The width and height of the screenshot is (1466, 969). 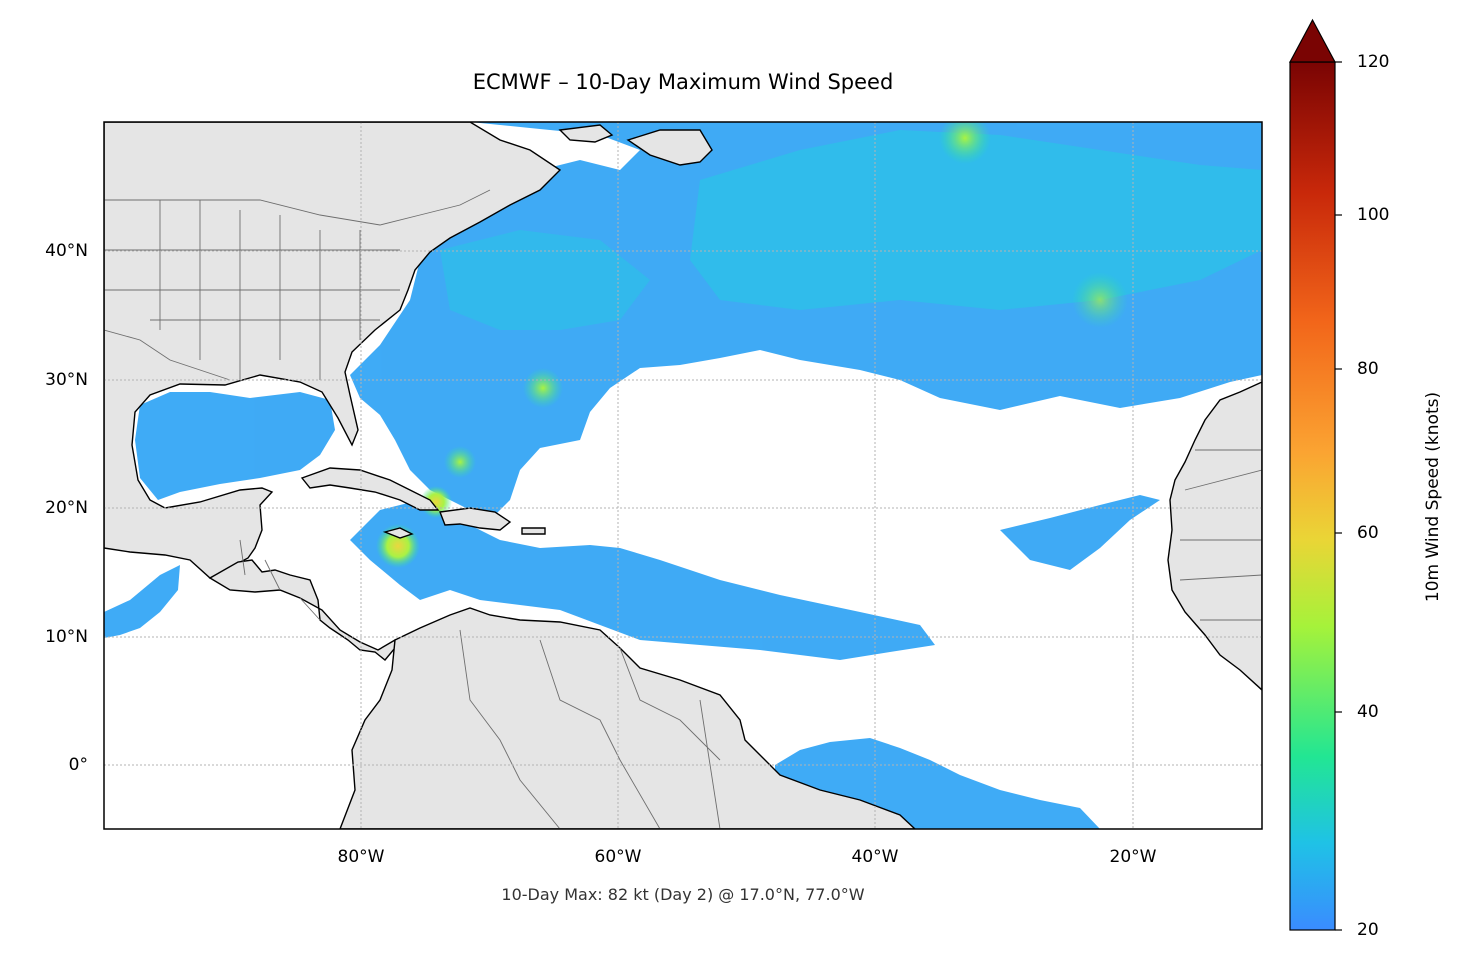 What do you see at coordinates (142, 601) in the screenshot?
I see `wind-region-pacific` at bounding box center [142, 601].